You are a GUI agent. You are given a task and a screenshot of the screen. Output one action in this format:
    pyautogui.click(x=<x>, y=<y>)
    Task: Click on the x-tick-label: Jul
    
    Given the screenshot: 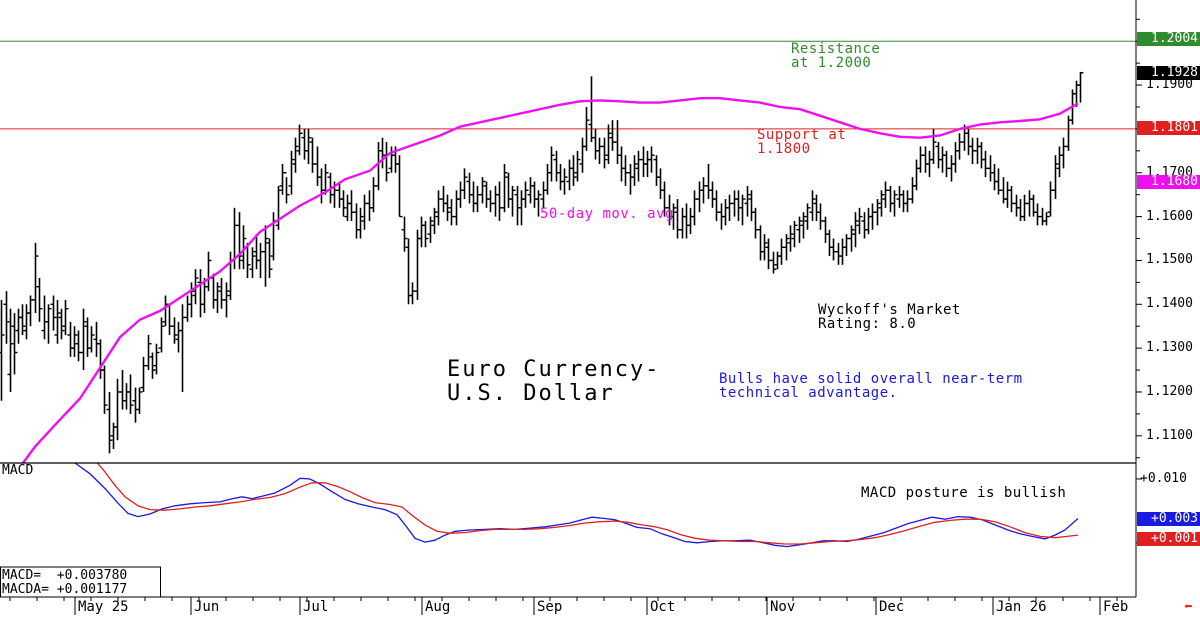 What is the action you would take?
    pyautogui.click(x=316, y=607)
    